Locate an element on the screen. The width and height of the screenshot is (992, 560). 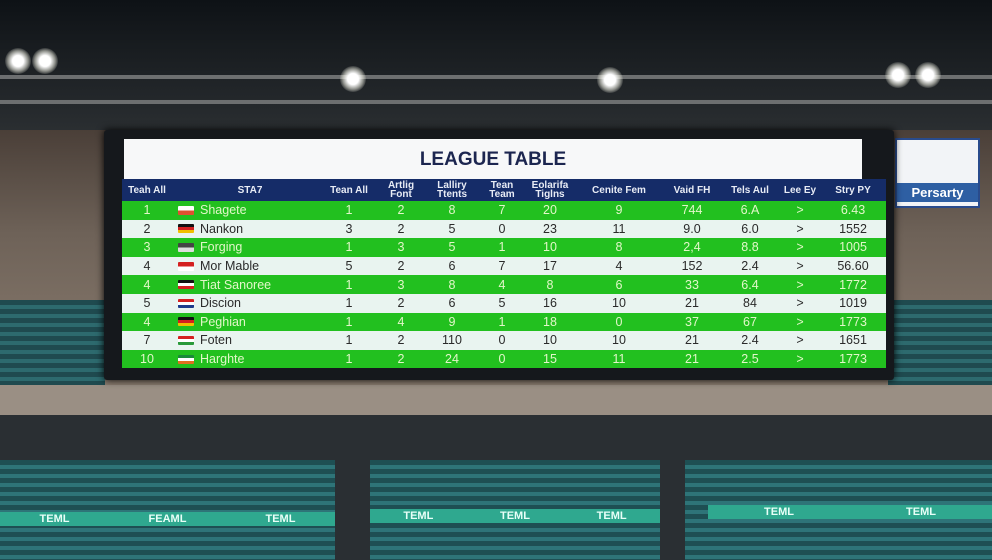
table-row: 7 Foten 1 2 110 0 10 10 21 2.4 >1651 is located at coordinates (504, 340).